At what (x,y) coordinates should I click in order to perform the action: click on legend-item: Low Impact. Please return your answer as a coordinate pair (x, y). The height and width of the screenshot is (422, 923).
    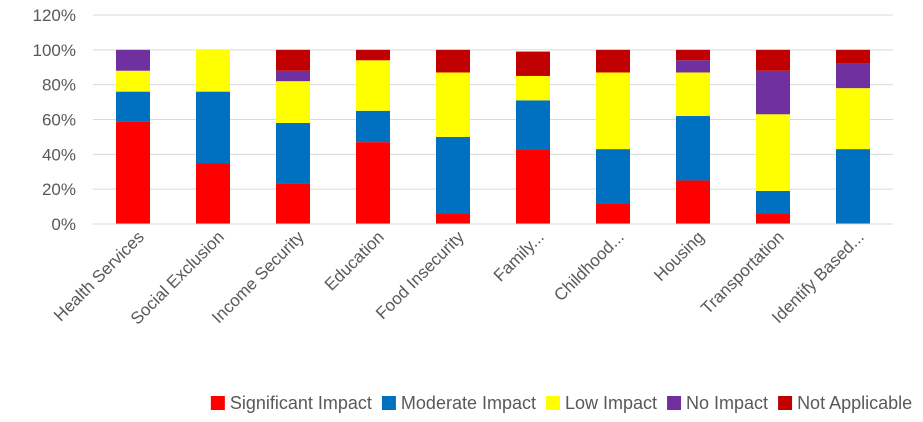
    Looking at the image, I should click on (601, 403).